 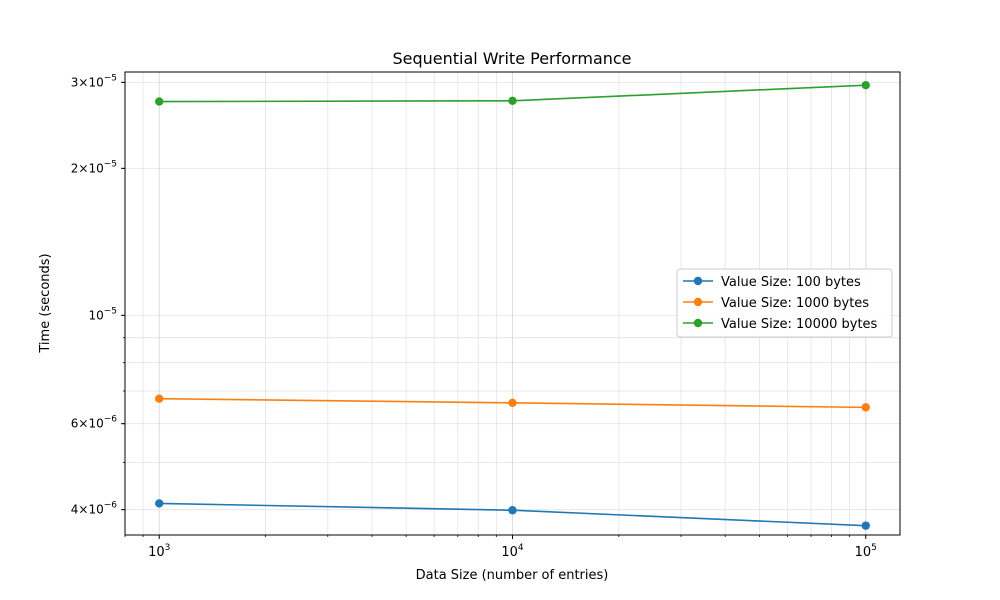 What do you see at coordinates (791, 282) in the screenshot?
I see `legend-label-0: Value Size: 100 bytes` at bounding box center [791, 282].